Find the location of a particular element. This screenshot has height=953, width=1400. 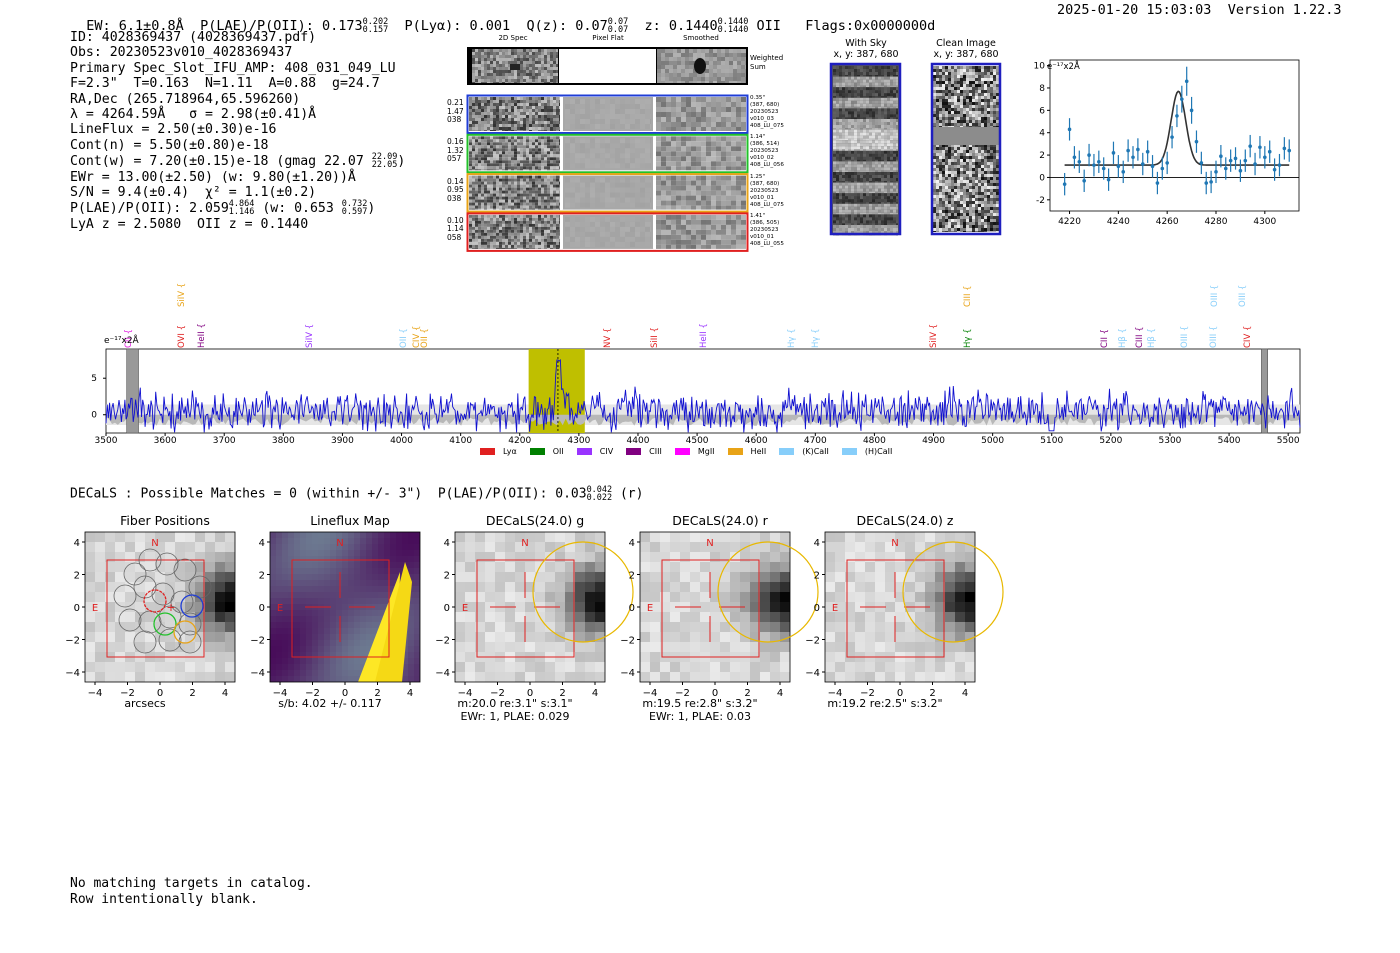

cutout-flat-texture is located at coordinates (608, 192).